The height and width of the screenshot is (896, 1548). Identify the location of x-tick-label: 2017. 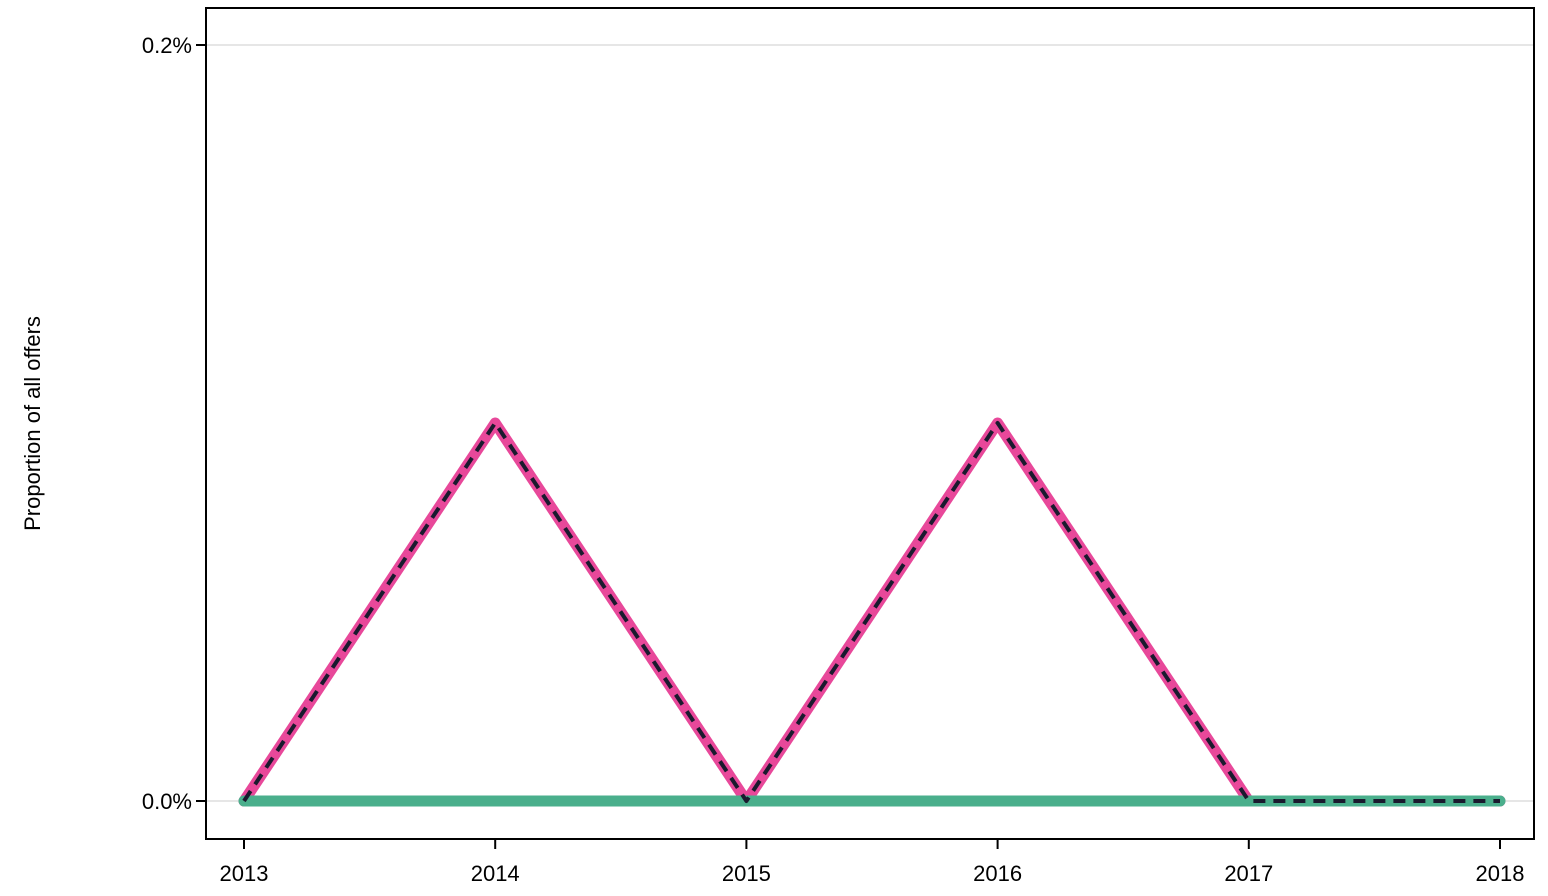
(1248, 873).